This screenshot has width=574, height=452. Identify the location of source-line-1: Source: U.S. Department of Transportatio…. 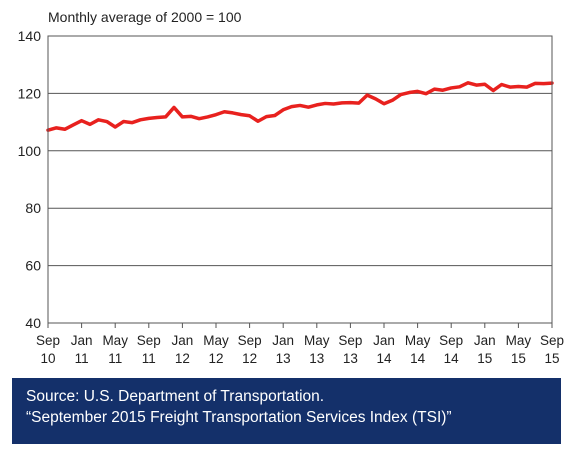
(175, 396).